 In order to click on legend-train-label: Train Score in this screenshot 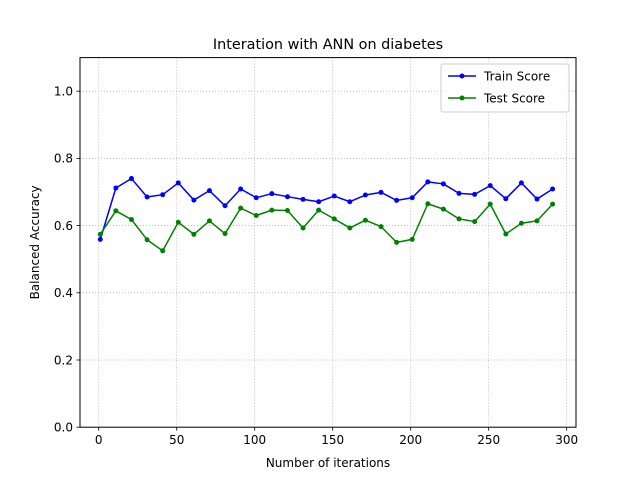, I will do `click(516, 77)`.